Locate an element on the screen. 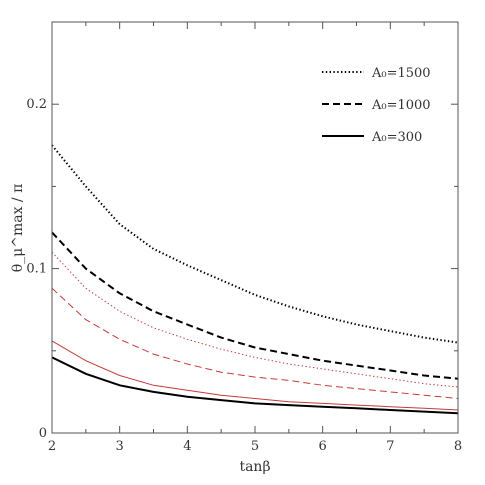  x-tick-label: 5 is located at coordinates (255, 446).